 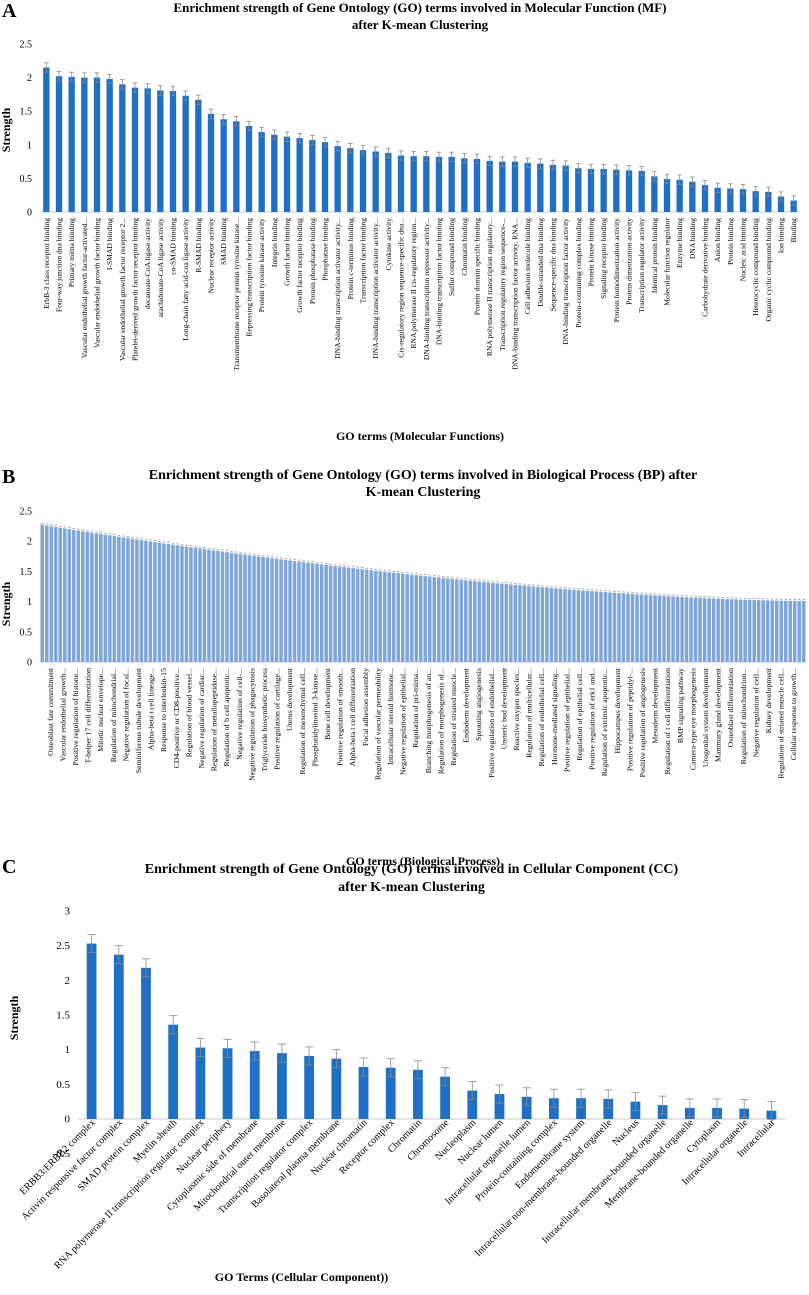 What do you see at coordinates (680, 705) in the screenshot?
I see `x-category-label: BMP signaling pathway` at bounding box center [680, 705].